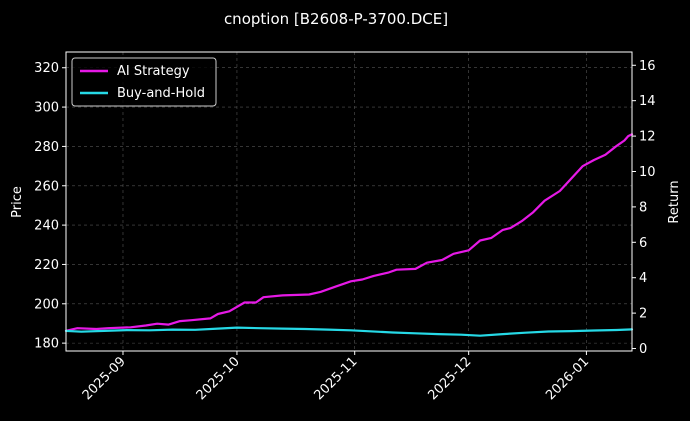 This screenshot has width=690, height=421. Describe the element at coordinates (647, 101) in the screenshot. I see `tick-label-right: 14` at that location.